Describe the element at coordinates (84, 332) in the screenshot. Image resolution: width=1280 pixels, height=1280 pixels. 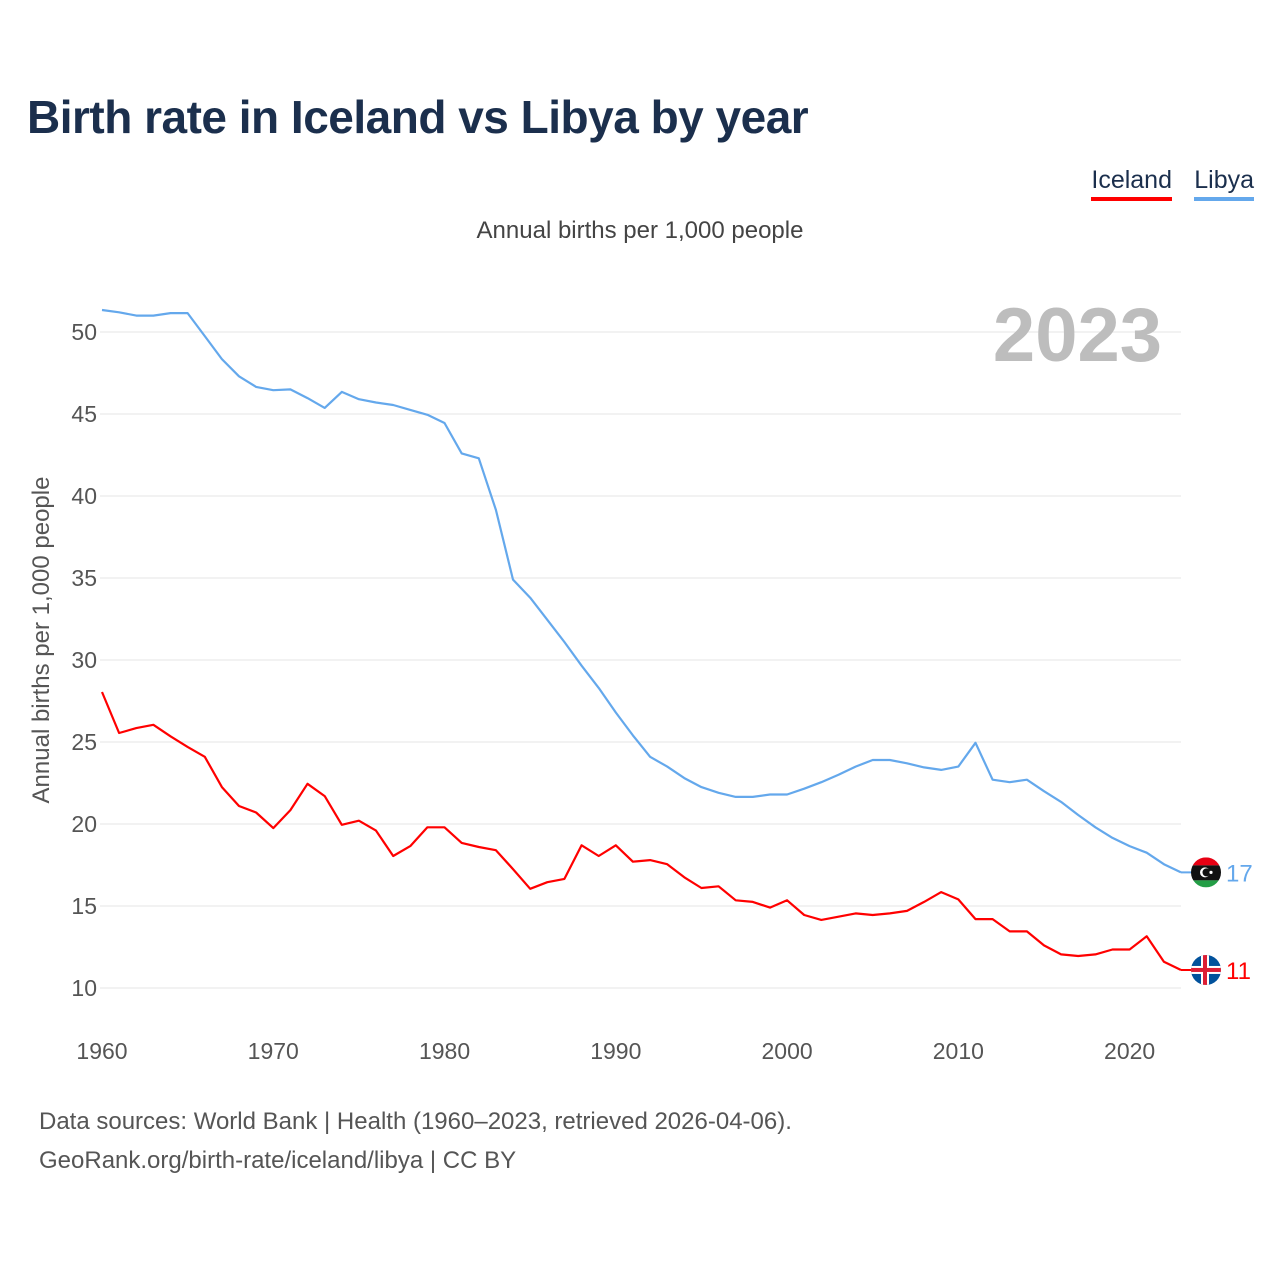
I see `y-tick-label: 50` at that location.